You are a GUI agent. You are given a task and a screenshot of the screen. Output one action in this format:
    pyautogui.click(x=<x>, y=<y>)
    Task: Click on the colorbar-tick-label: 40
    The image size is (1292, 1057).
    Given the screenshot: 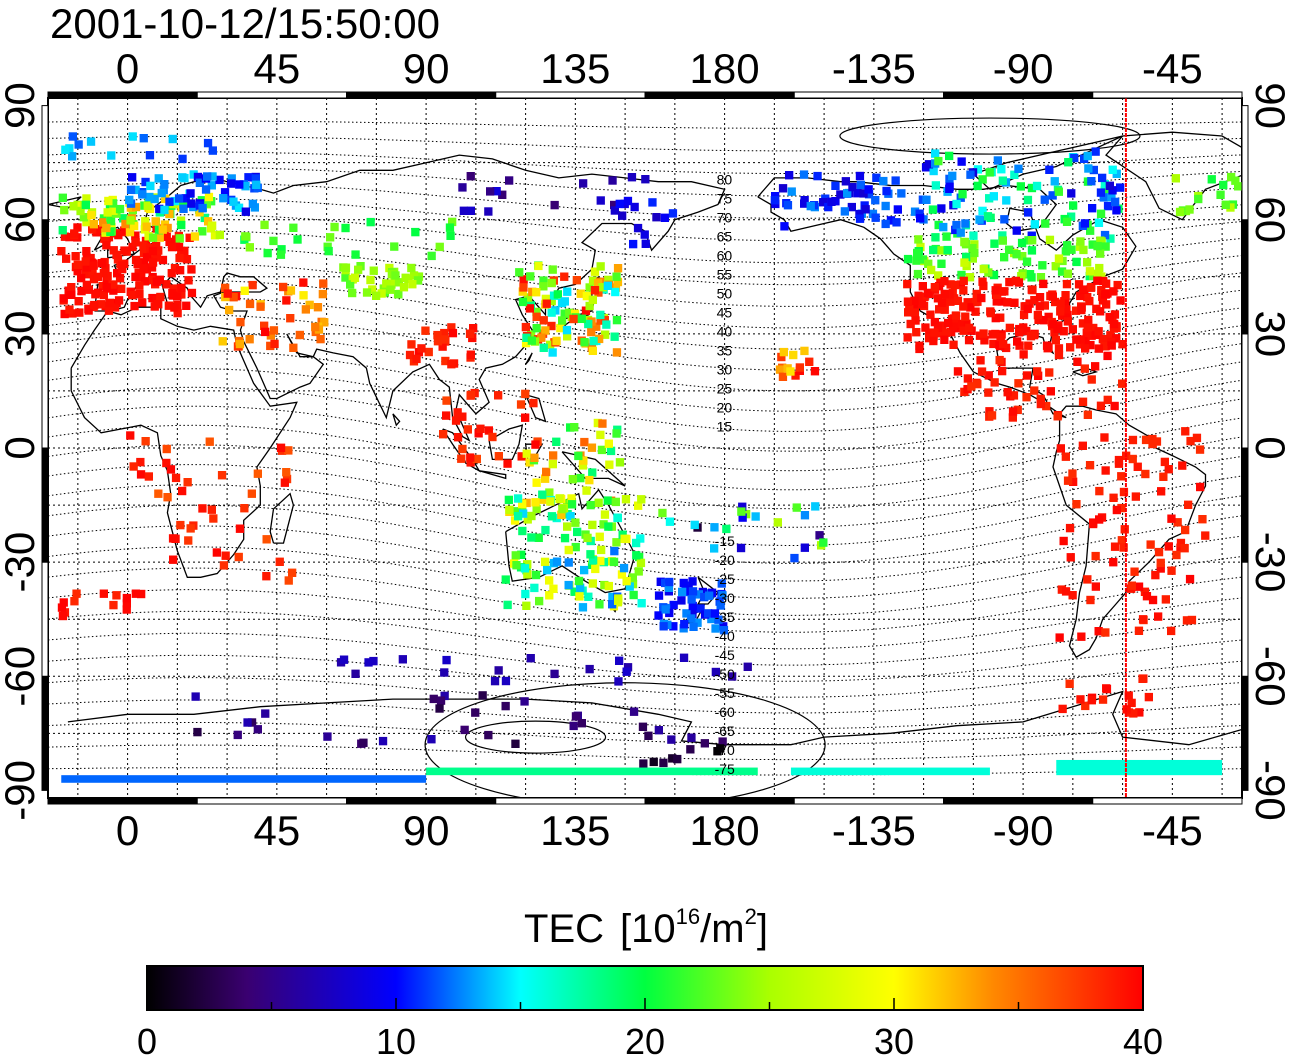 What is the action you would take?
    pyautogui.click(x=1143, y=1039)
    